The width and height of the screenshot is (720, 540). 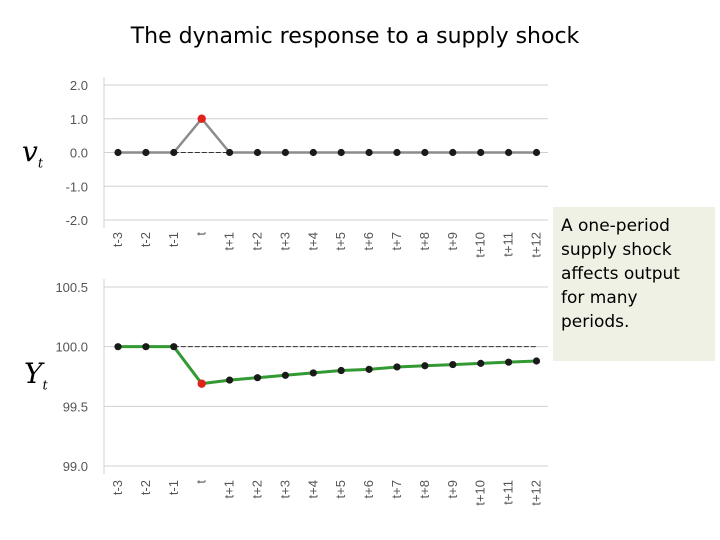 I want to click on y-tick-label: 99.5, so click(x=75, y=406).